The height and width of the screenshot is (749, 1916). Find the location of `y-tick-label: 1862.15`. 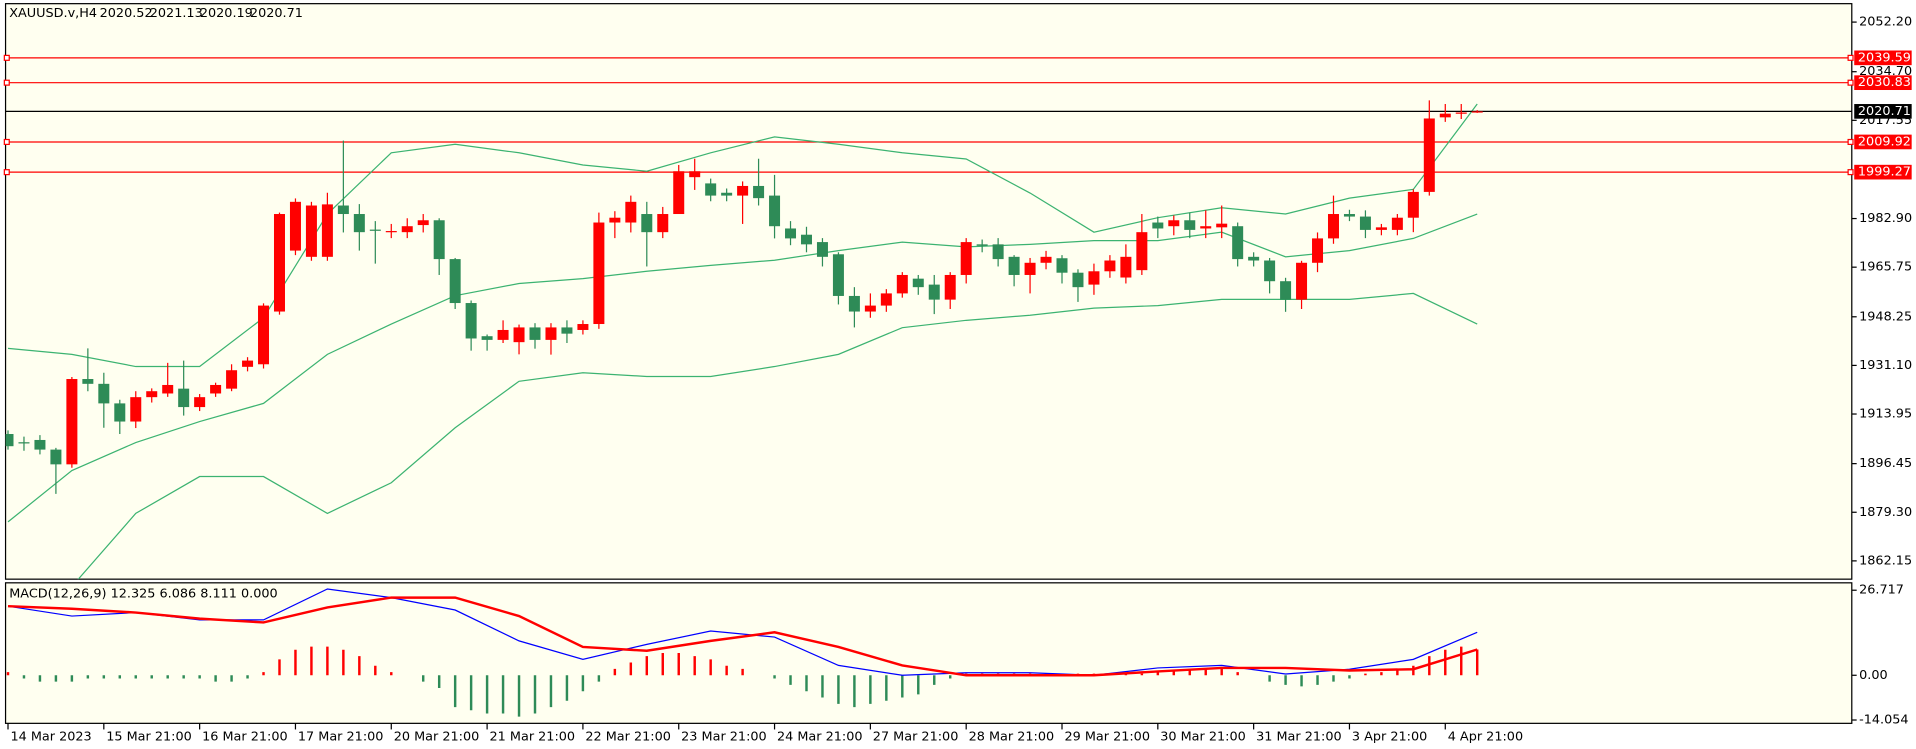

y-tick-label: 1862.15 is located at coordinates (1885, 560).